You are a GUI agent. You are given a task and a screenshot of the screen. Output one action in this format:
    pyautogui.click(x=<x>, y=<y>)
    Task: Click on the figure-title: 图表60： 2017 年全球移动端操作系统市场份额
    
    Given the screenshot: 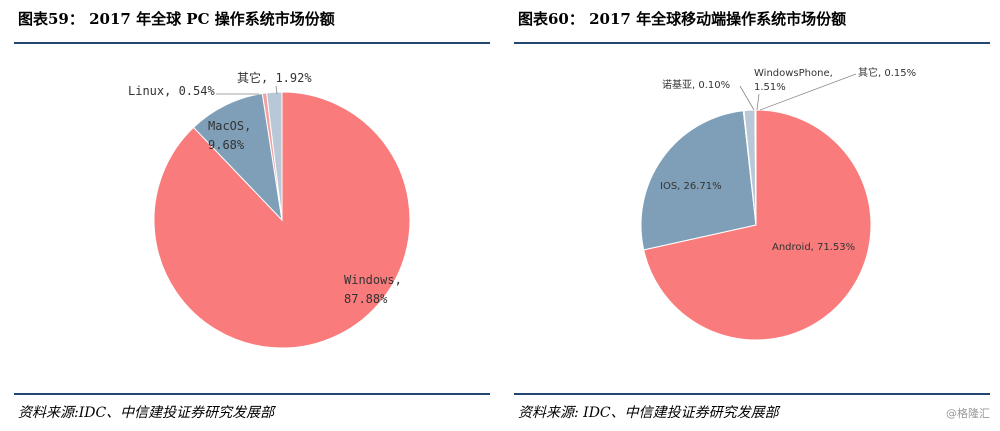 What is the action you would take?
    pyautogui.click(x=682, y=19)
    